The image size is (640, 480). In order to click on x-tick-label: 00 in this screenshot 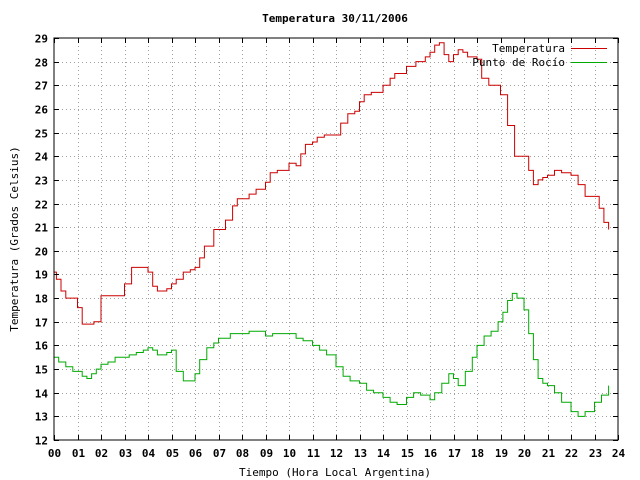, I will do `click(54, 453)`.